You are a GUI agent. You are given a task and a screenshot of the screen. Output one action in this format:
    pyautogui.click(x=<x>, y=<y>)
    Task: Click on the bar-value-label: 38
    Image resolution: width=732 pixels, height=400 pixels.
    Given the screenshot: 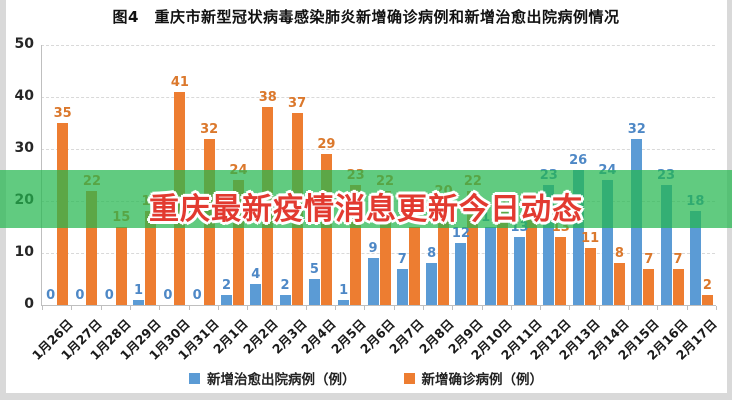 What is the action you would take?
    pyautogui.click(x=267, y=97)
    